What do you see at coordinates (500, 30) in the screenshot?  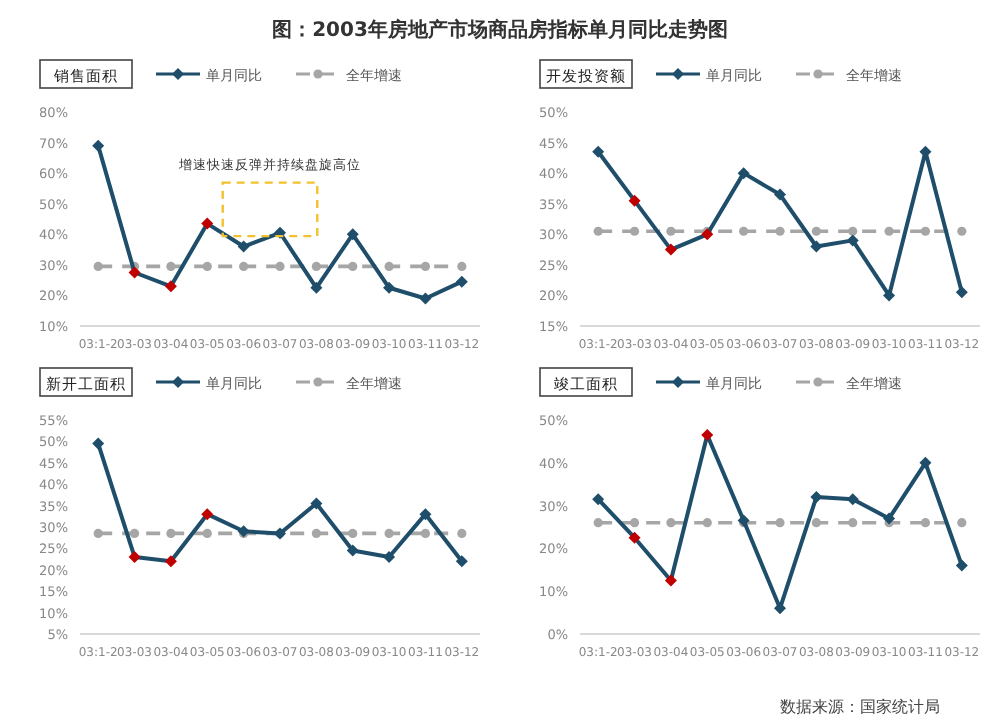 I see `chart-title: 图：2003年房地产市场商品房指标单月同比走势图` at bounding box center [500, 30].